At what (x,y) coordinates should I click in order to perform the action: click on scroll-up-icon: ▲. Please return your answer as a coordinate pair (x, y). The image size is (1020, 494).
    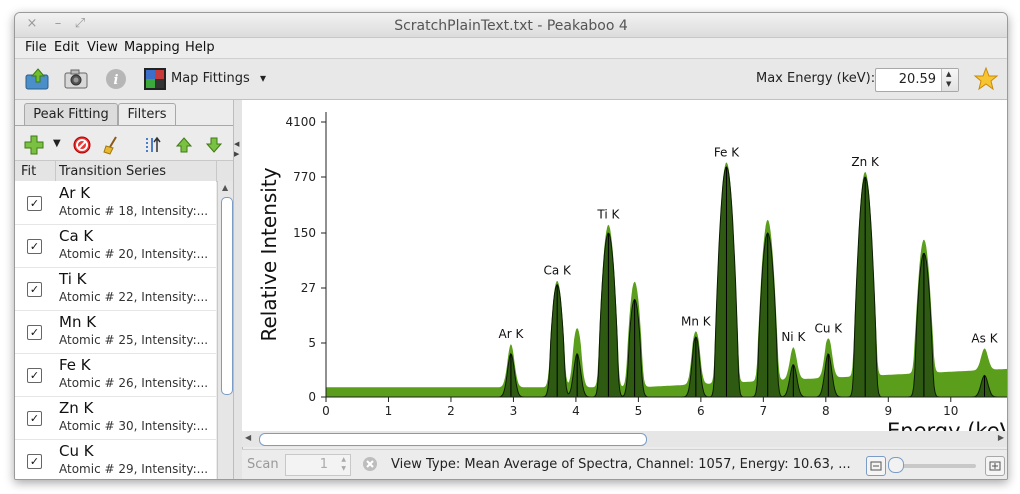
    Looking at the image, I should click on (225, 187).